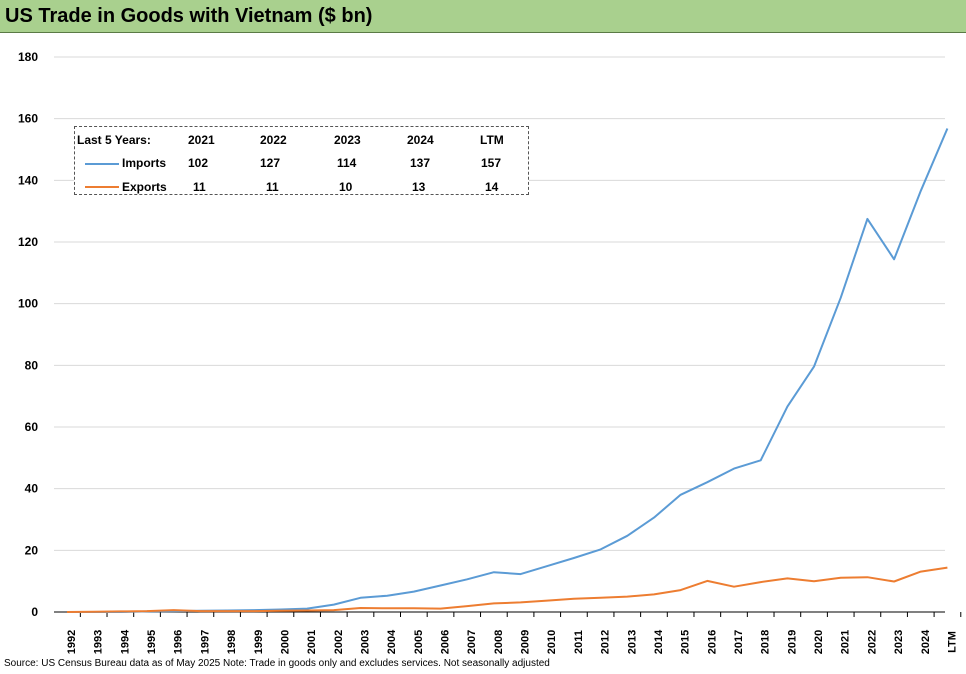 This screenshot has width=966, height=674. Describe the element at coordinates (102, 164) in the screenshot. I see `legend-swatch-imports` at that location.